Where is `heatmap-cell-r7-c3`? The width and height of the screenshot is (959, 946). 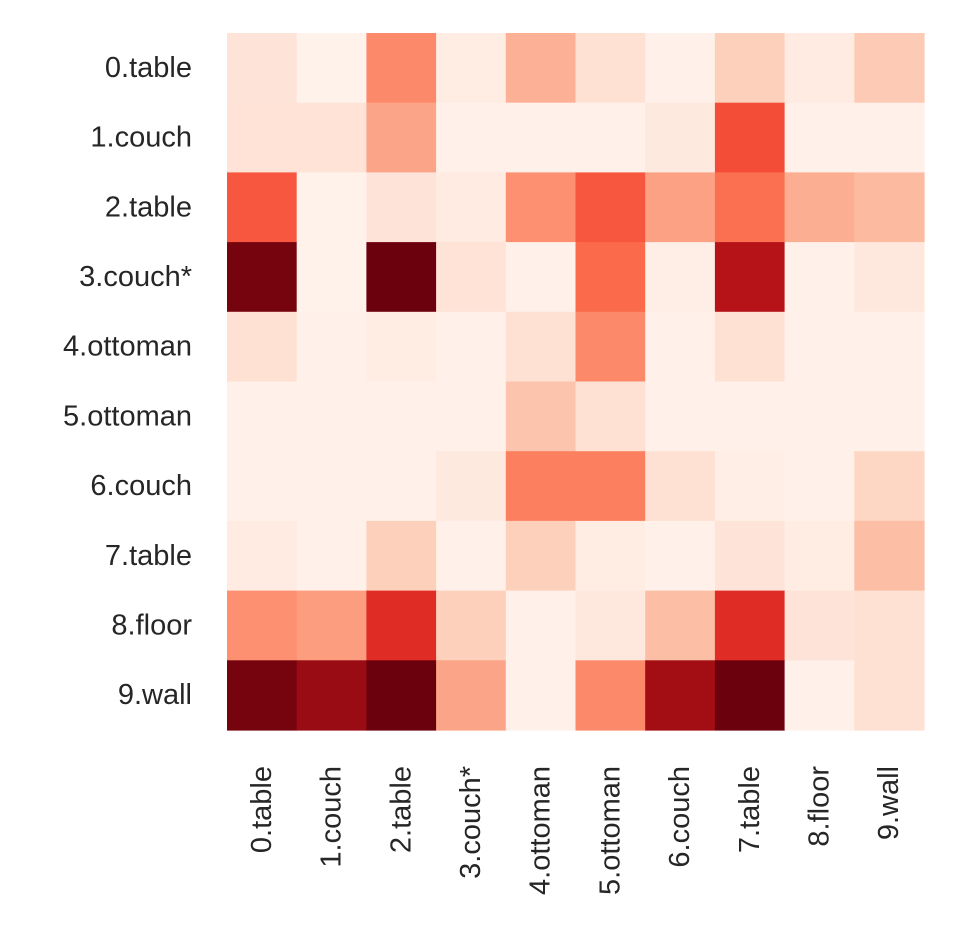
heatmap-cell-r7-c3 is located at coordinates (471, 556).